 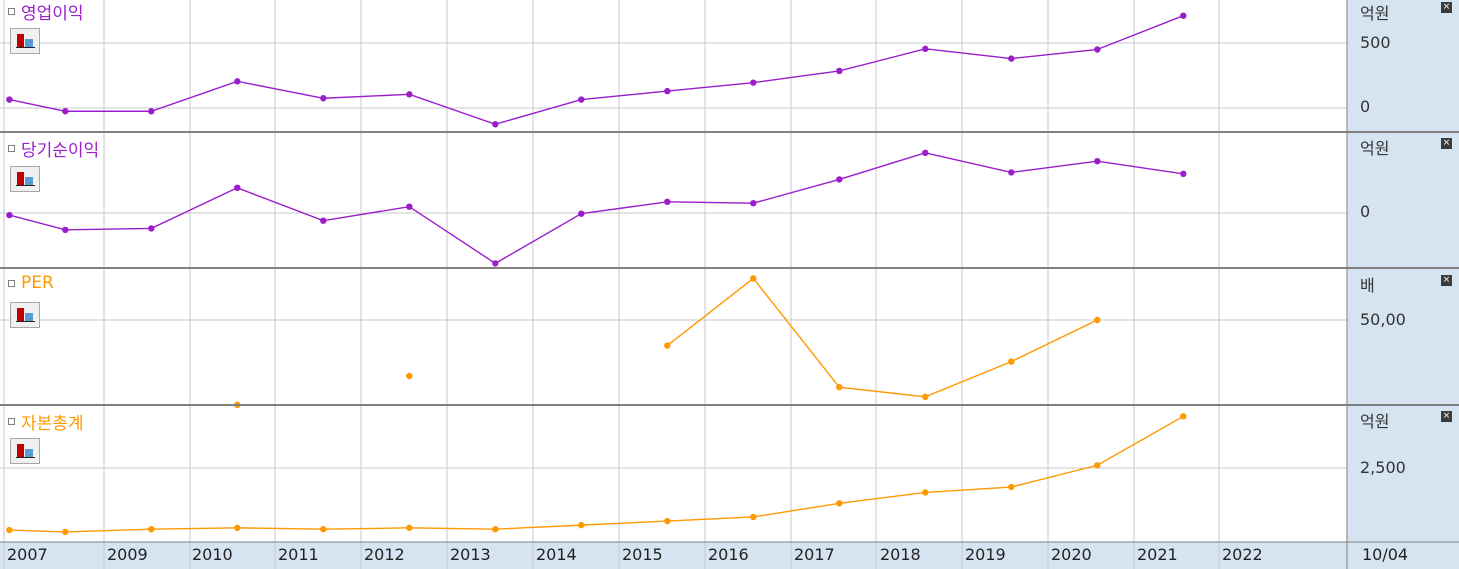 I want to click on x-tick-label: 2009, so click(x=127, y=554).